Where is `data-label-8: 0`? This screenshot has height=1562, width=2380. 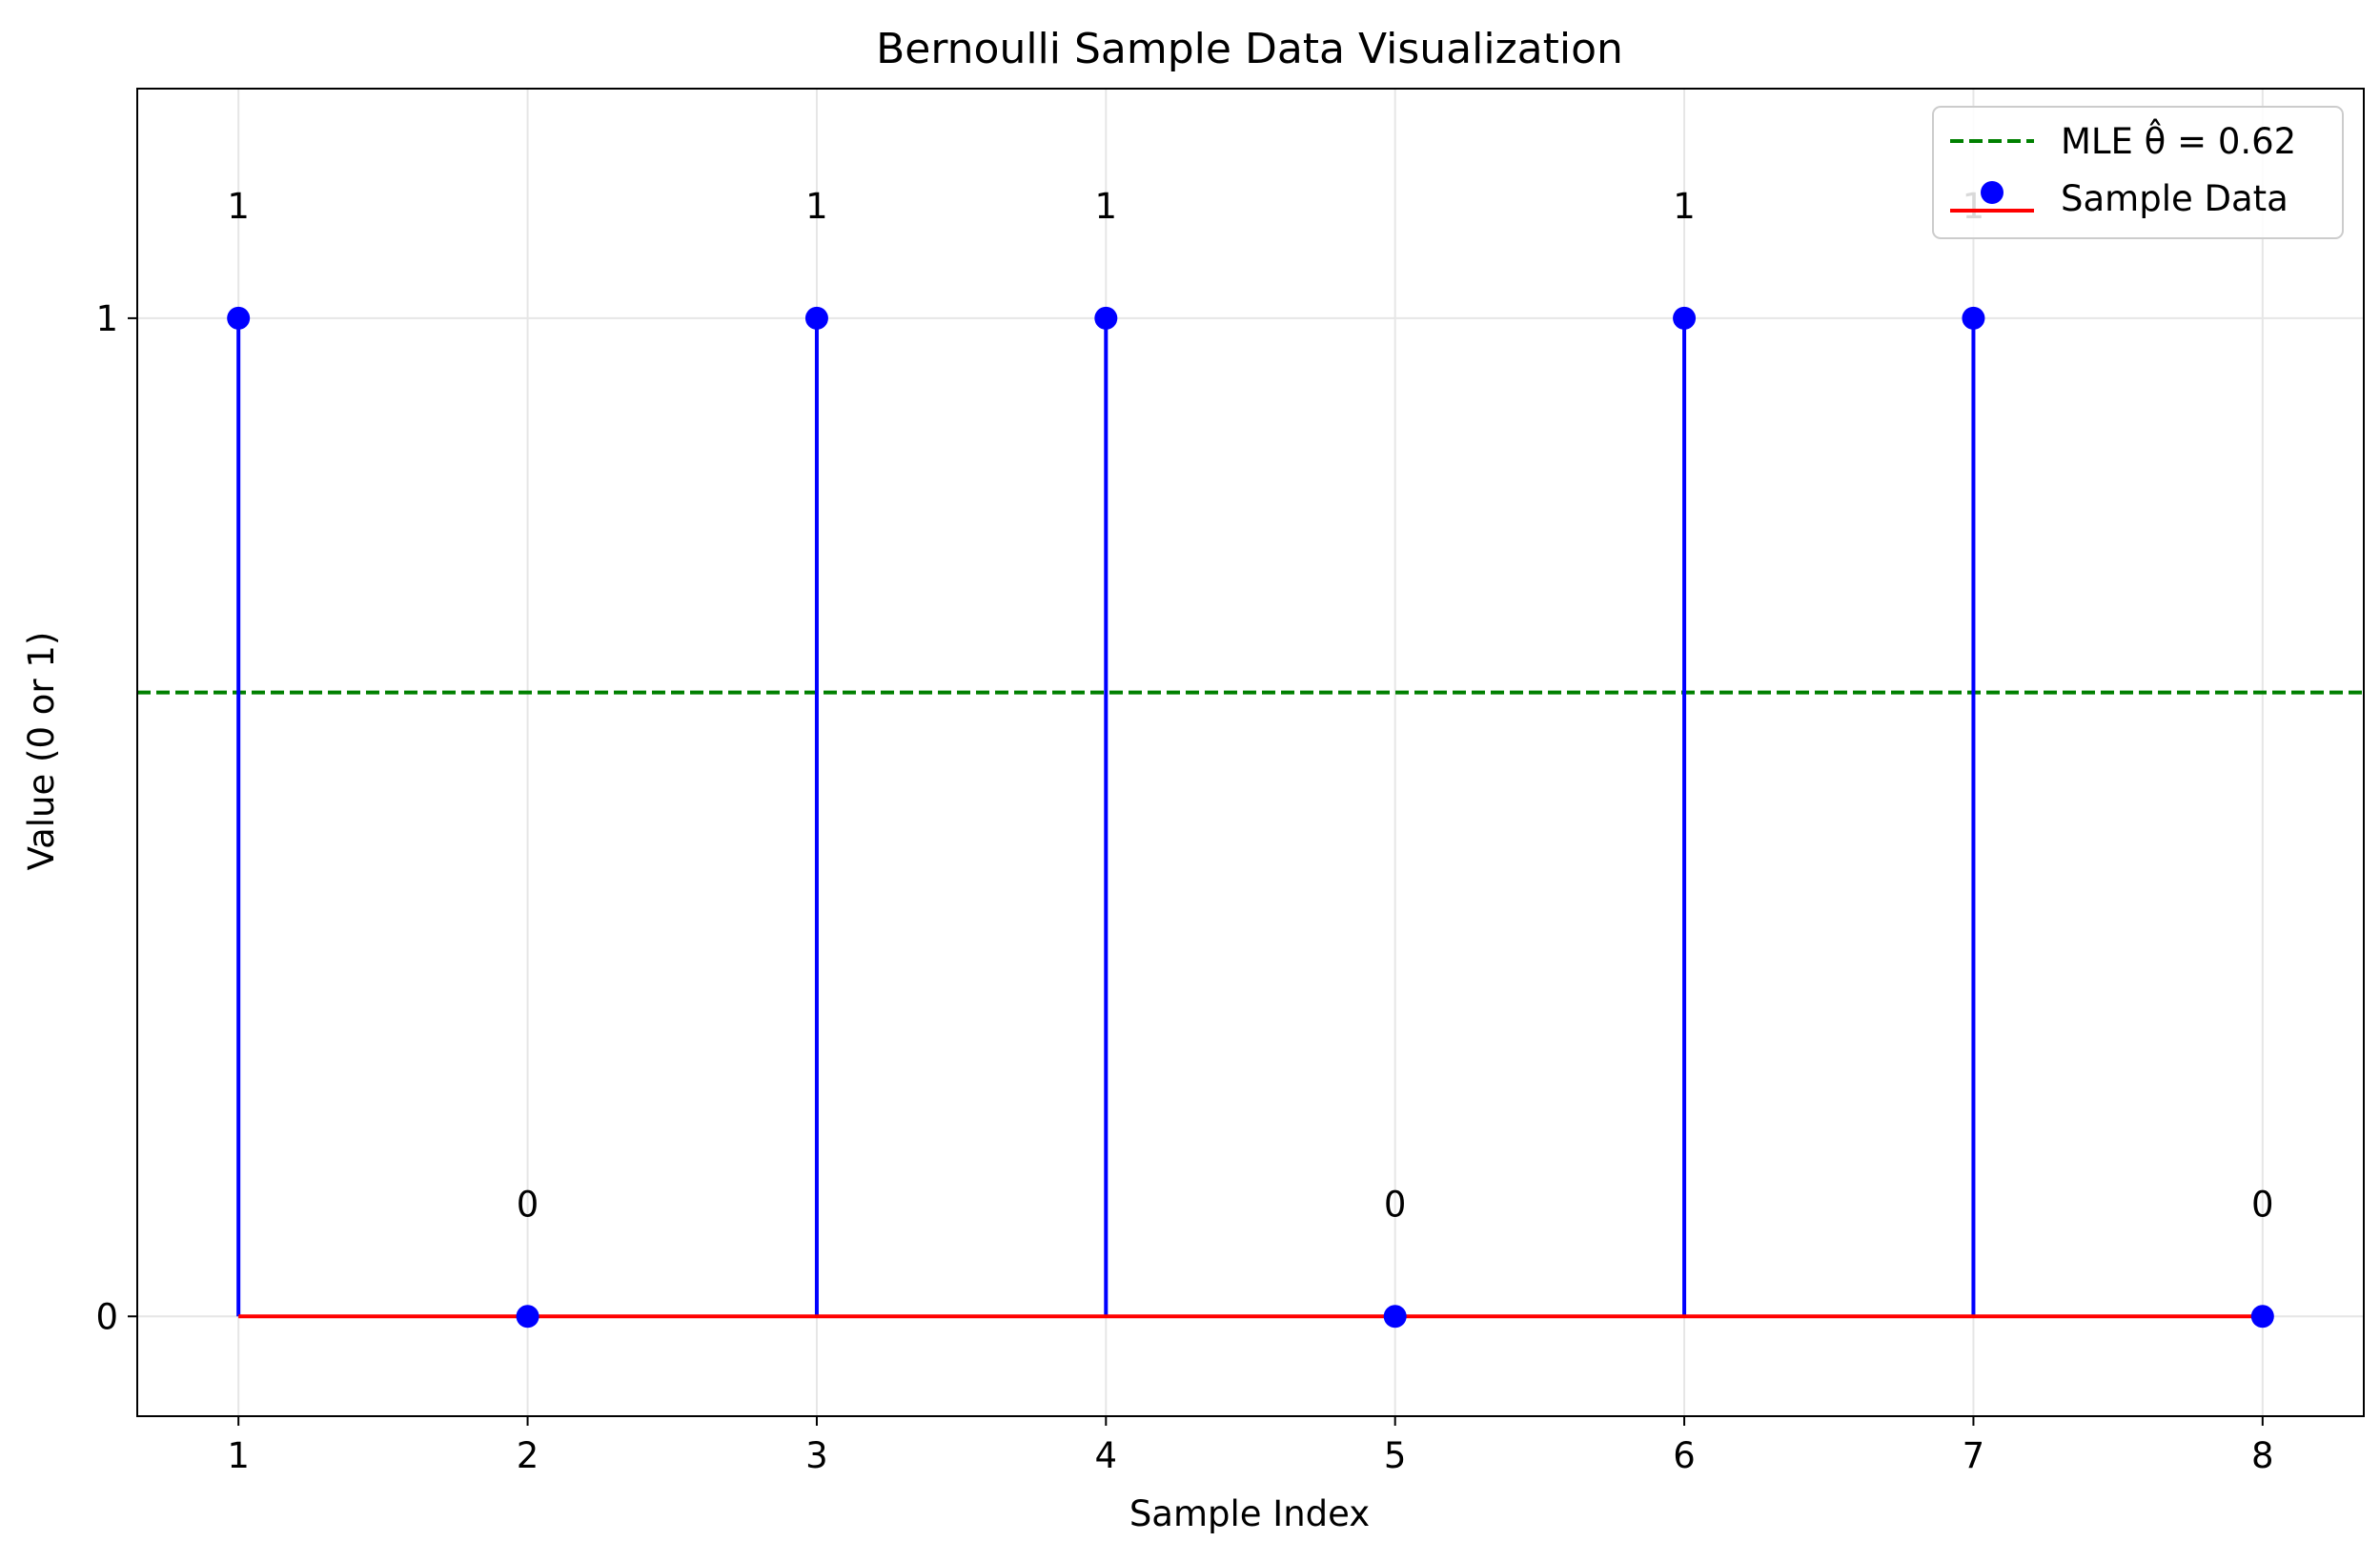 data-label-8: 0 is located at coordinates (2262, 1204).